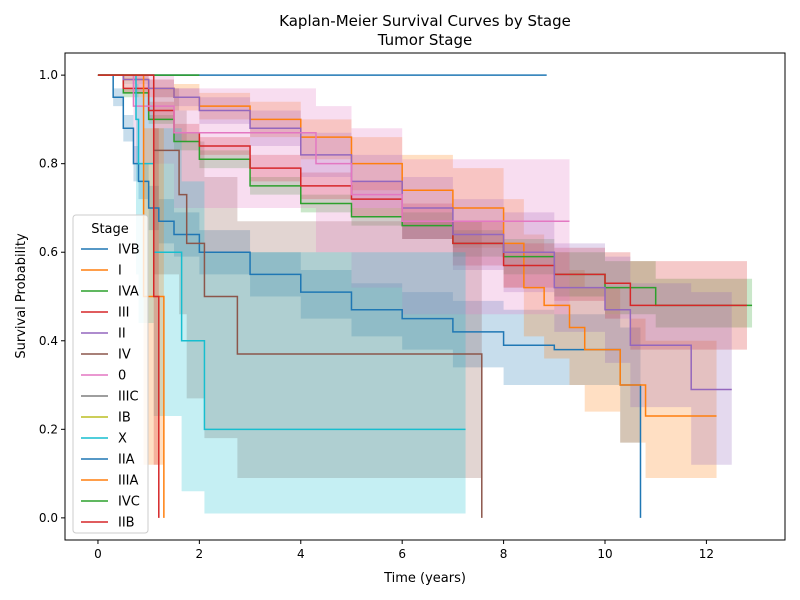 Image resolution: width=800 pixels, height=600 pixels. What do you see at coordinates (106, 355) in the screenshot?
I see `legend-item-iv-5: IV` at bounding box center [106, 355].